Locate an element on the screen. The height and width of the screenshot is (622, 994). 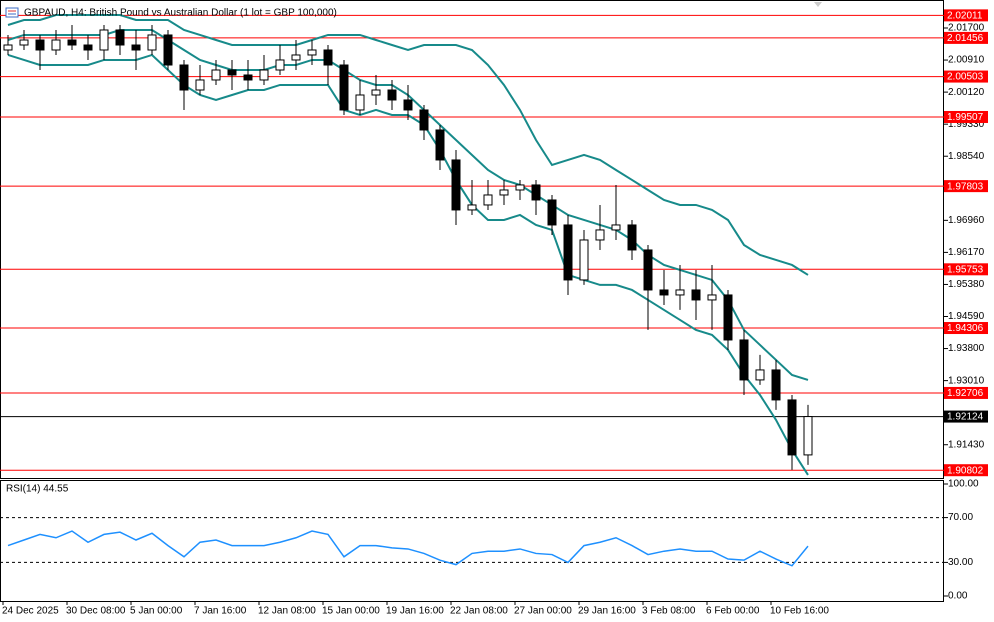
level-label: 1.97803 is located at coordinates (965, 186).